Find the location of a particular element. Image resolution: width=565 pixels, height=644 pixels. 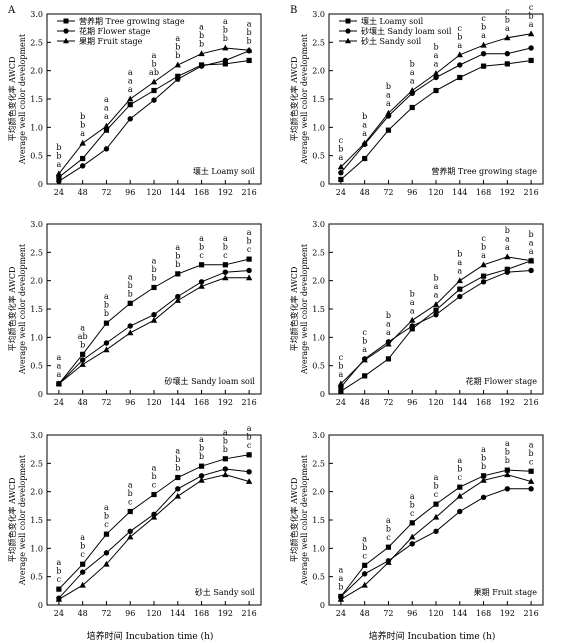

y-tick-label: 2.5 is located at coordinates (36, 252).